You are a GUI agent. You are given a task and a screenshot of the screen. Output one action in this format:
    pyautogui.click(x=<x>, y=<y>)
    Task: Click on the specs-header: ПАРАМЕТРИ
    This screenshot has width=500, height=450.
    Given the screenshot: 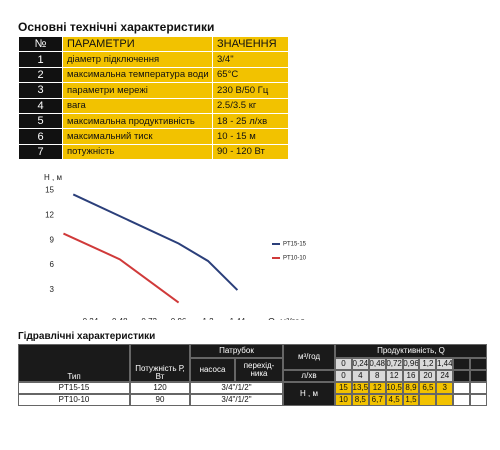 What is the action you would take?
    pyautogui.click(x=137, y=44)
    